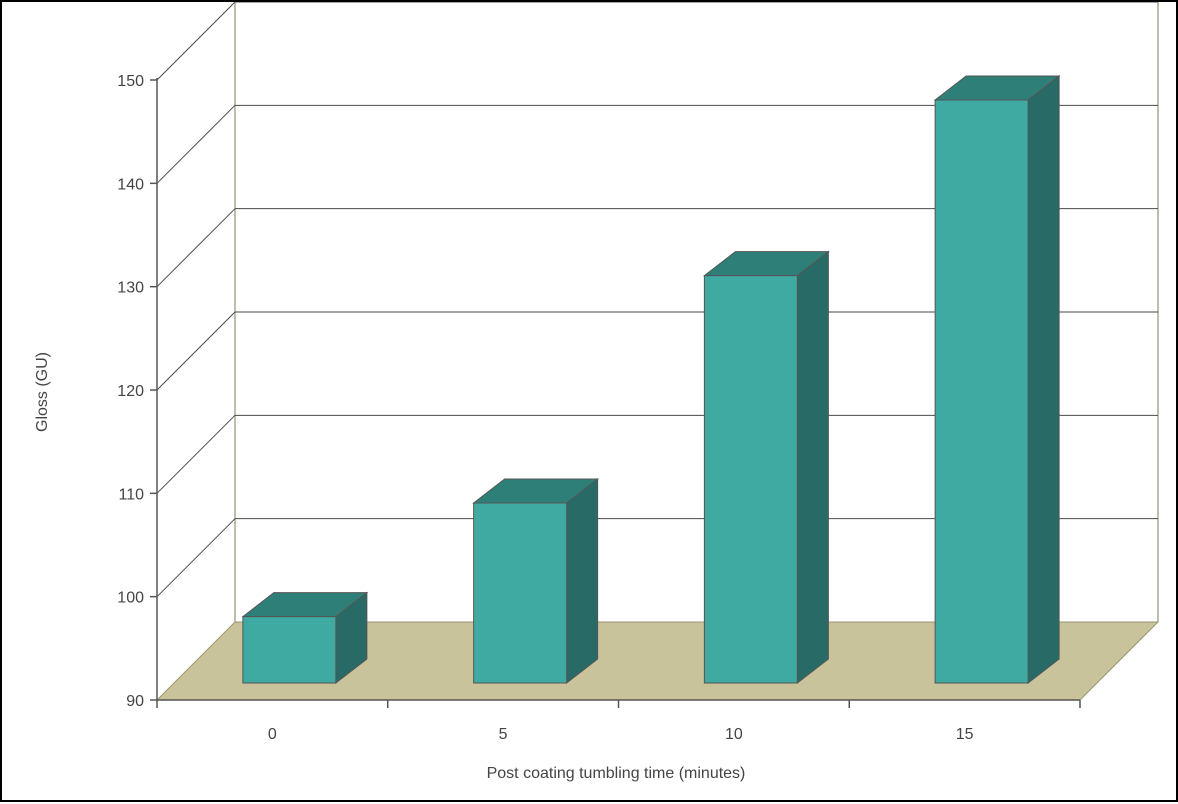  Describe the element at coordinates (734, 734) in the screenshot. I see `x-tick-label: 10` at that location.